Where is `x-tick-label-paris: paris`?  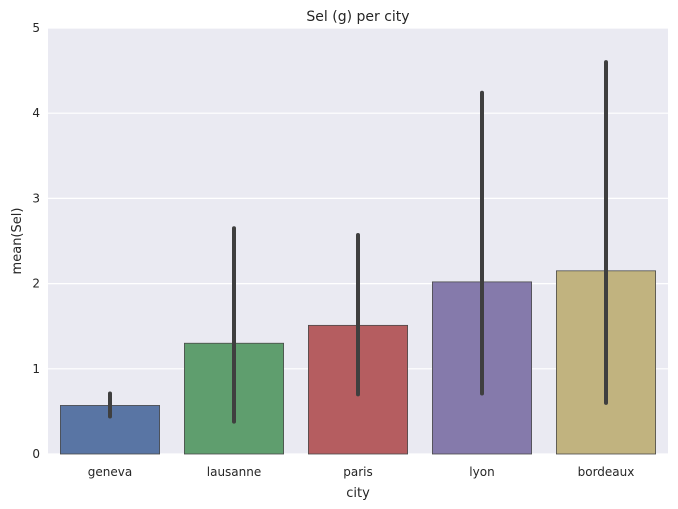 x-tick-label-paris: paris is located at coordinates (358, 472).